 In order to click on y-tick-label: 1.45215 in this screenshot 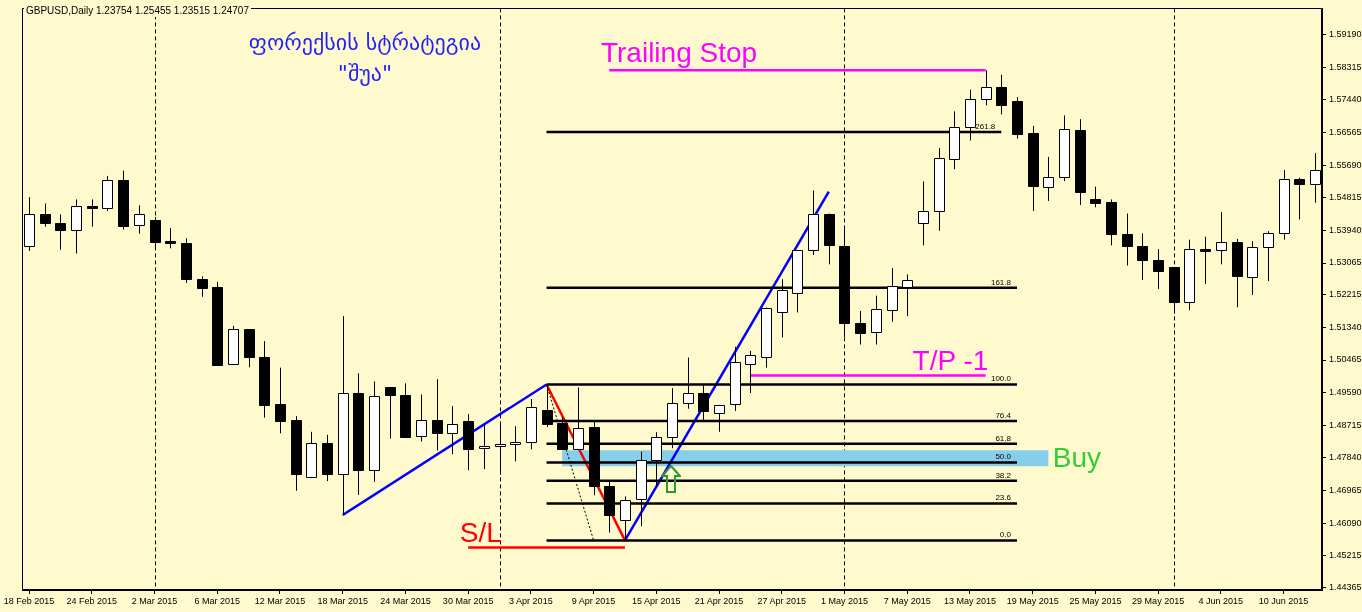, I will do `click(1345, 555)`.